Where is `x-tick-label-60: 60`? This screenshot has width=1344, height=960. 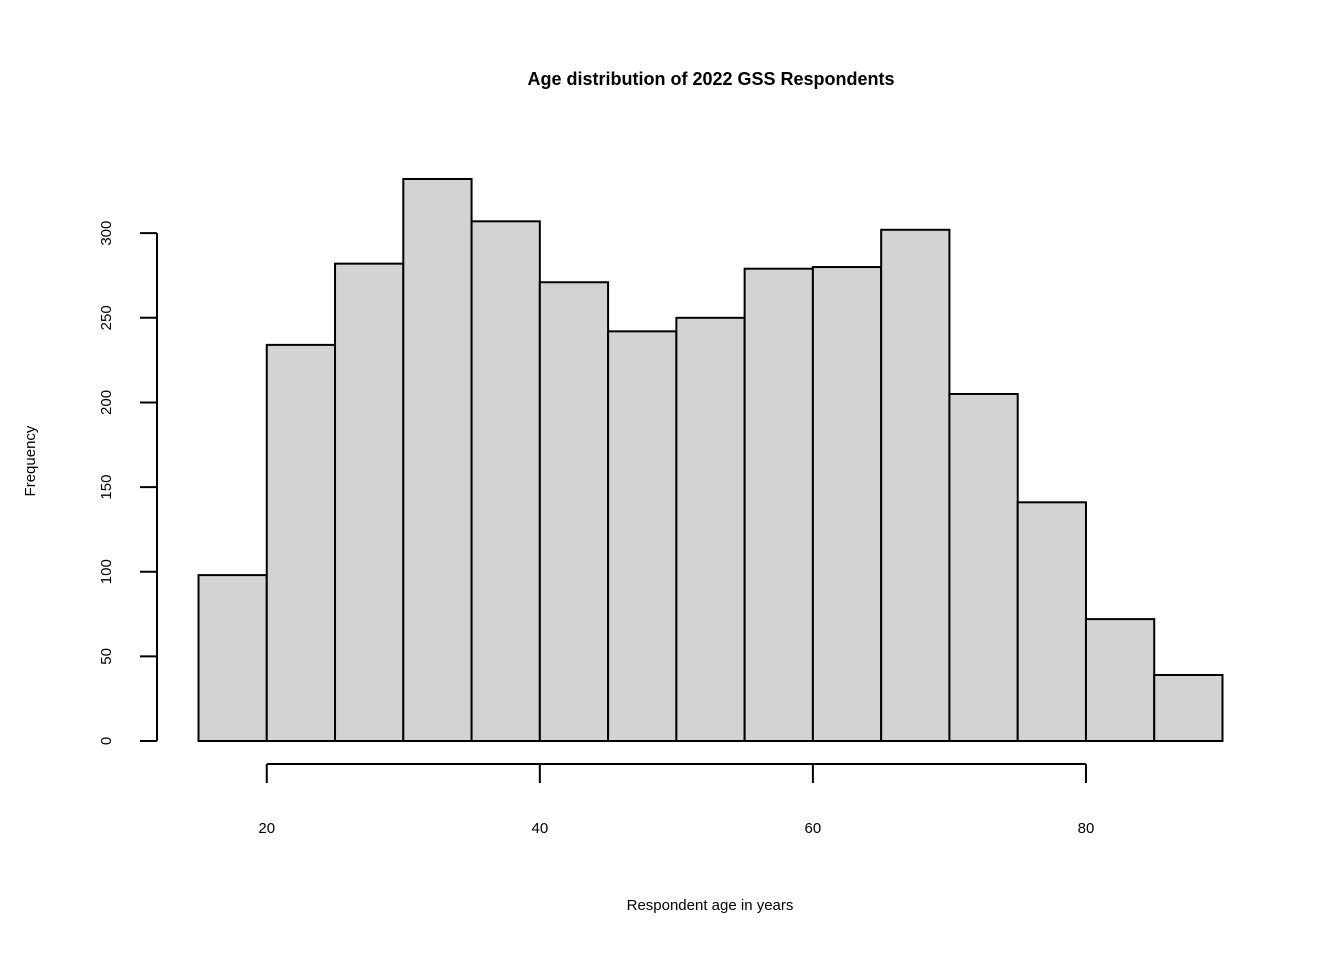 x-tick-label-60: 60 is located at coordinates (813, 828).